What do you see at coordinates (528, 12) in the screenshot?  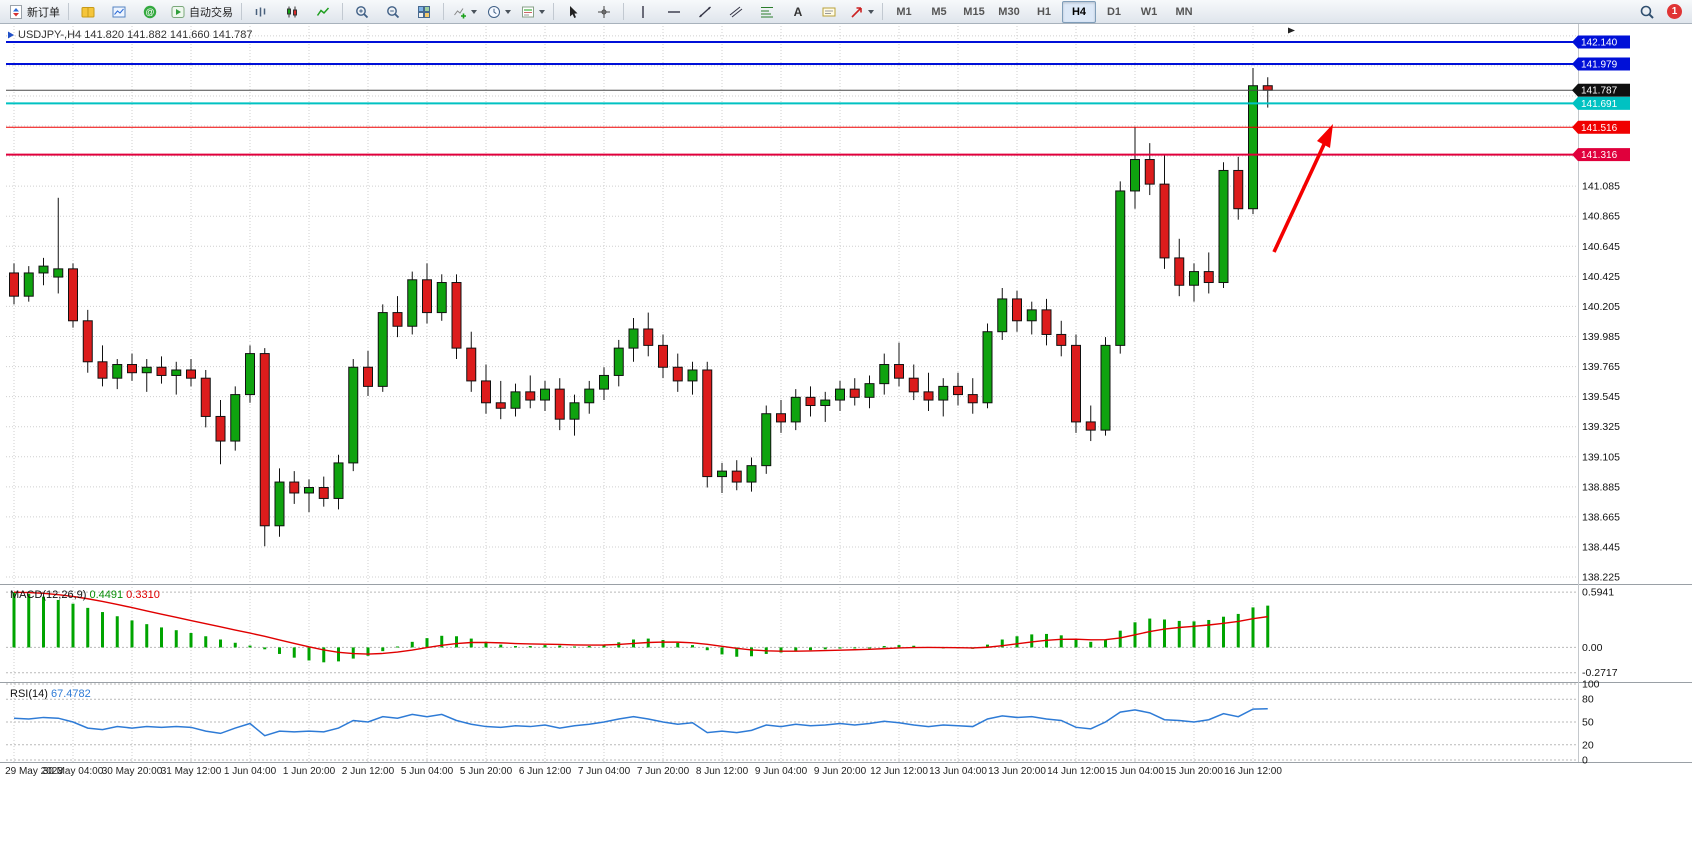 I see `template-icon` at bounding box center [528, 12].